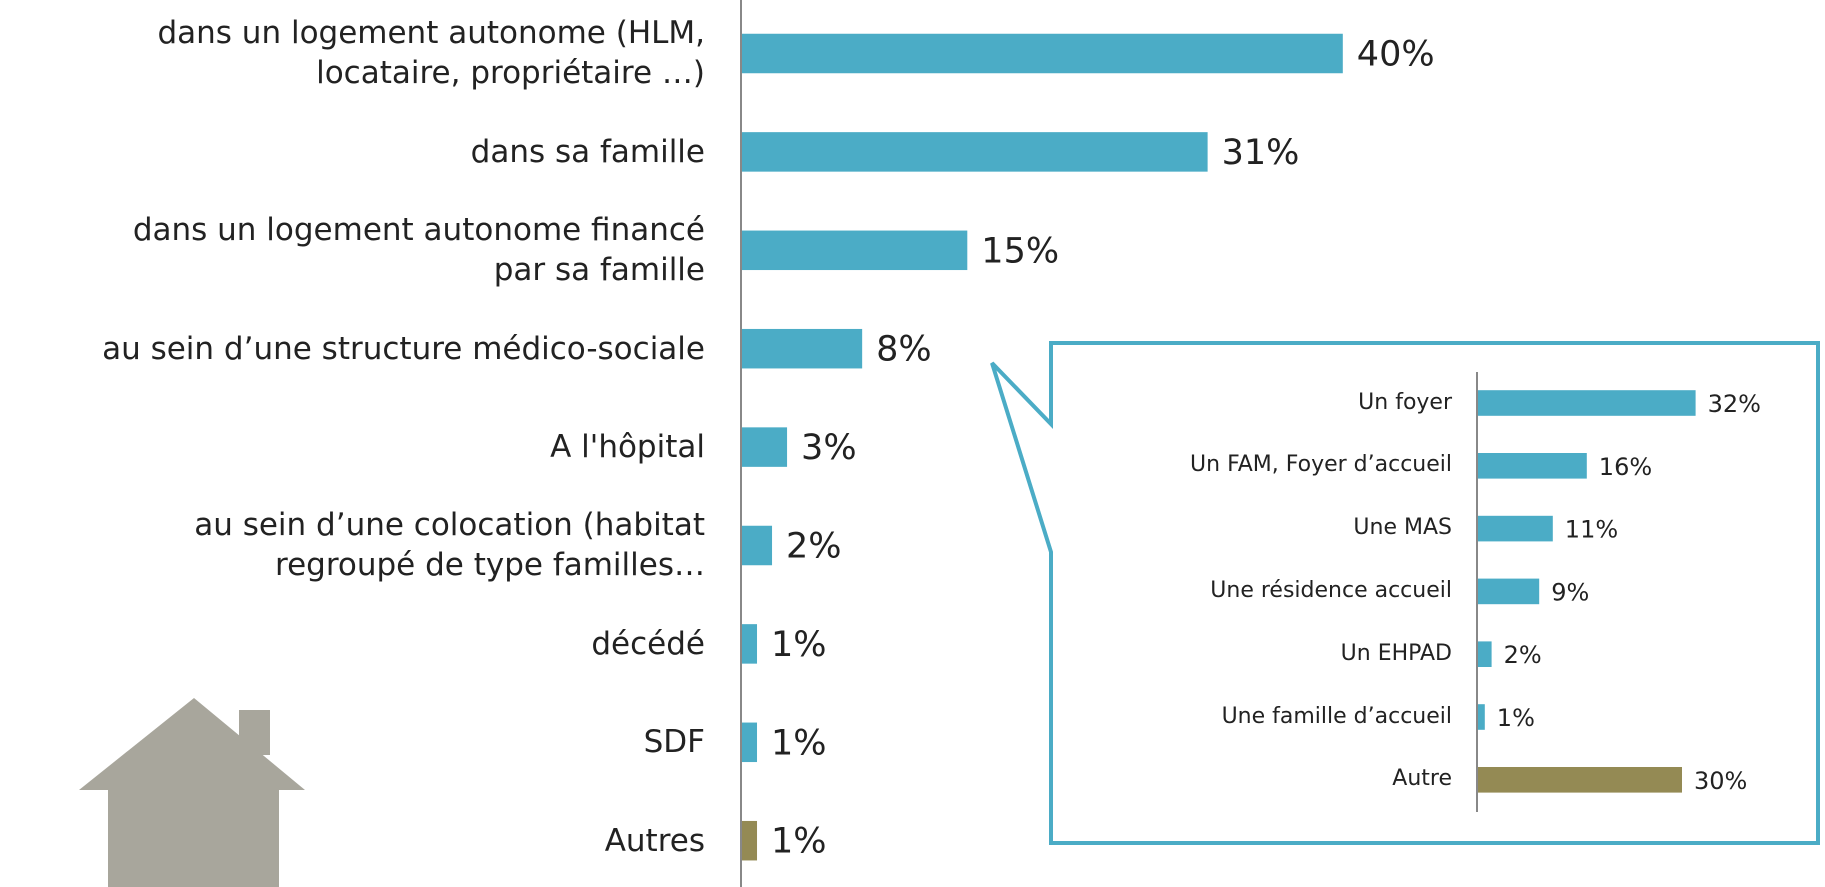  Describe the element at coordinates (1321, 465) in the screenshot. I see `category-label: Un FAM, Foyer d’accueil` at that location.